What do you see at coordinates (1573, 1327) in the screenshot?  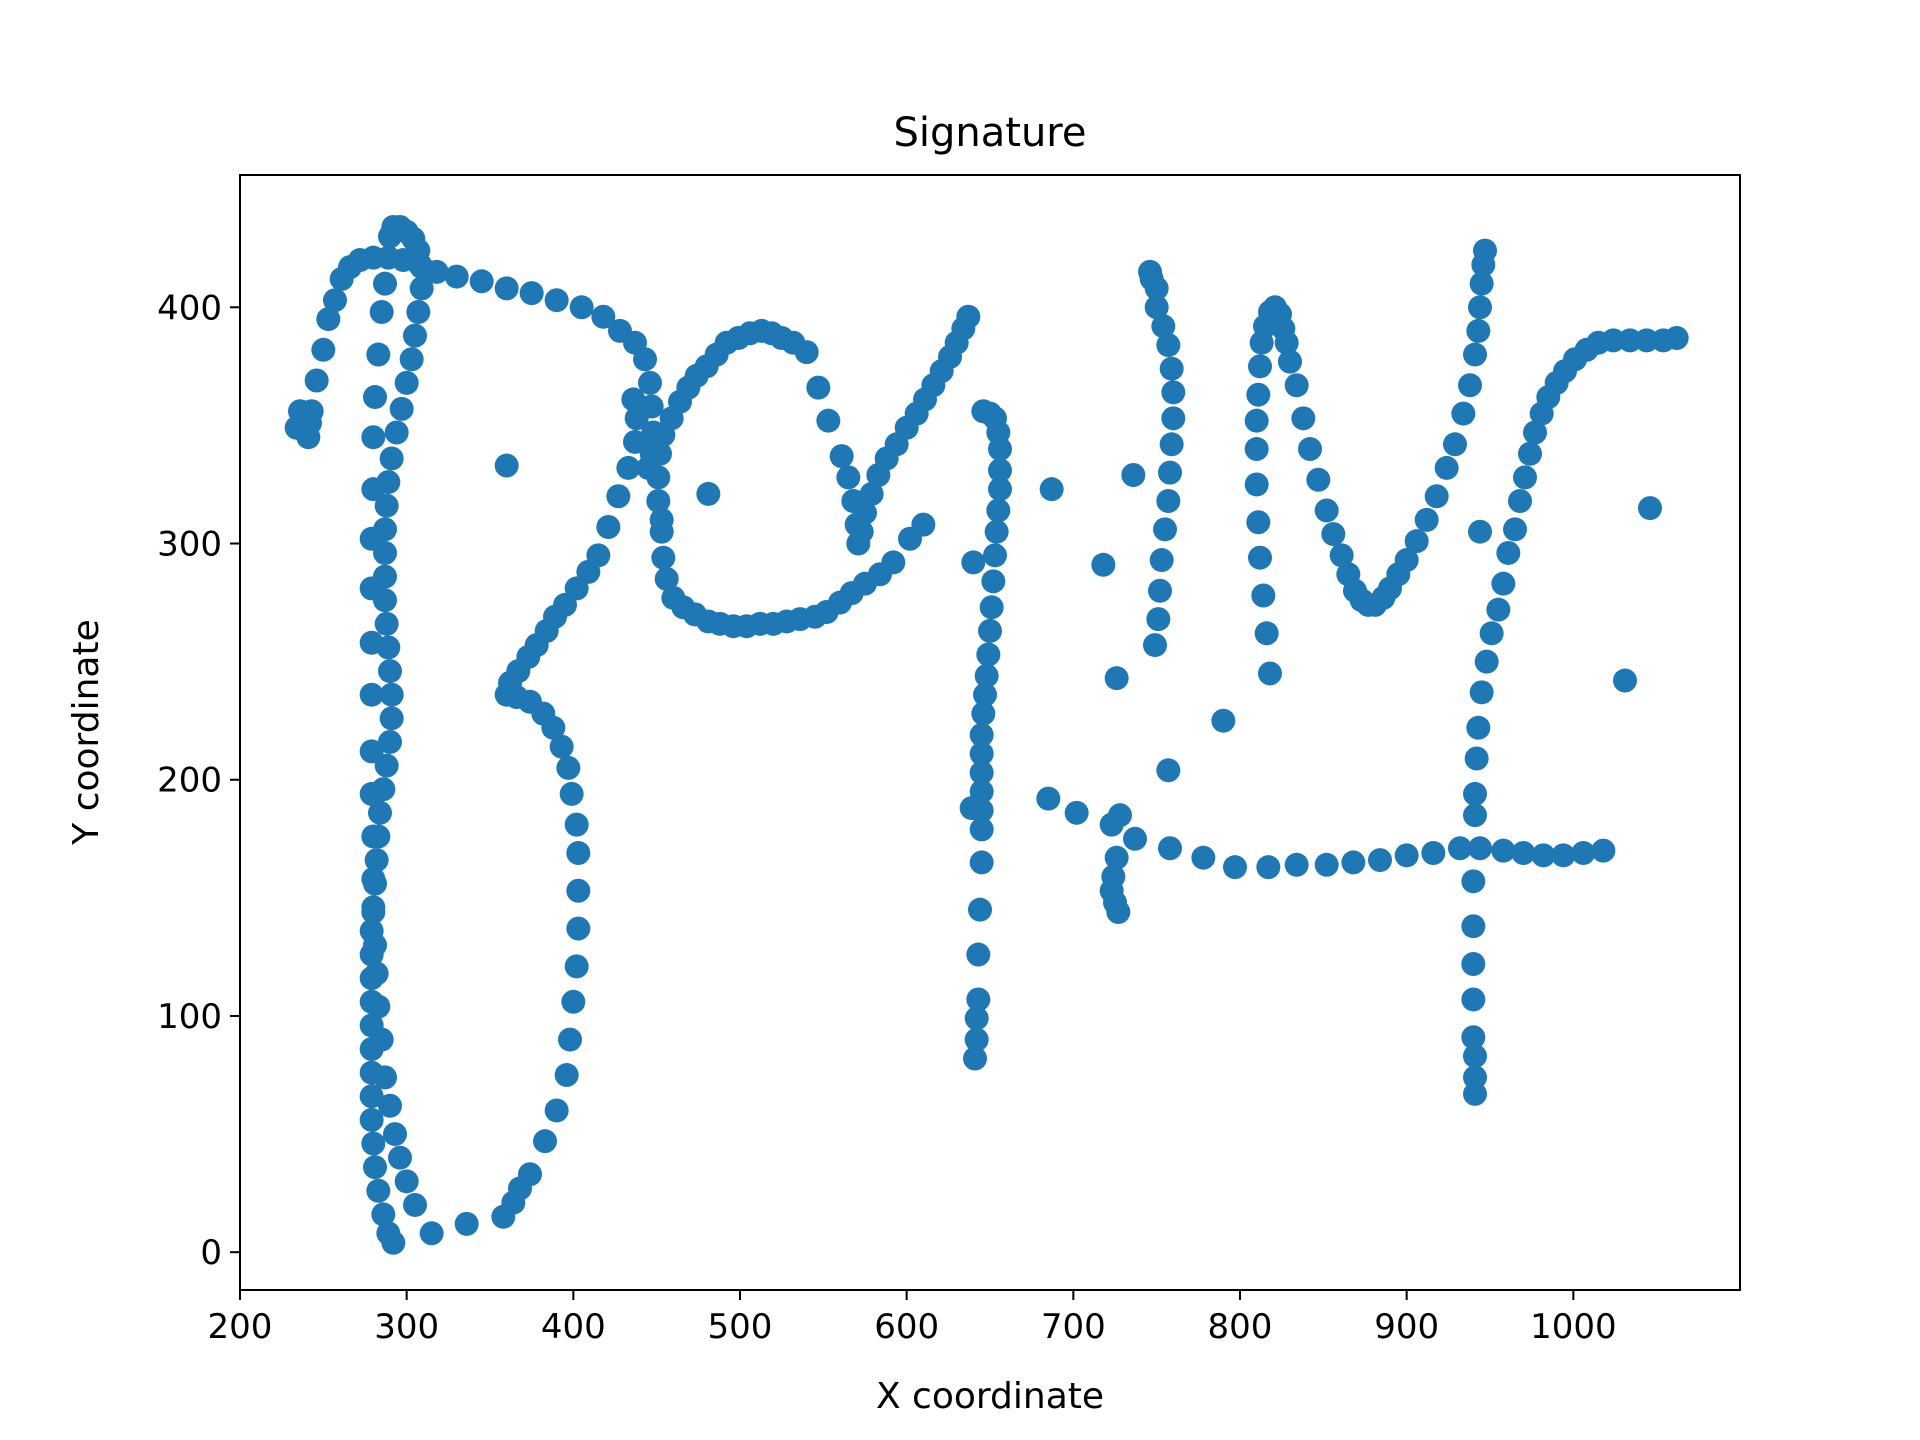 I see `x-tick-label: 1000` at bounding box center [1573, 1327].